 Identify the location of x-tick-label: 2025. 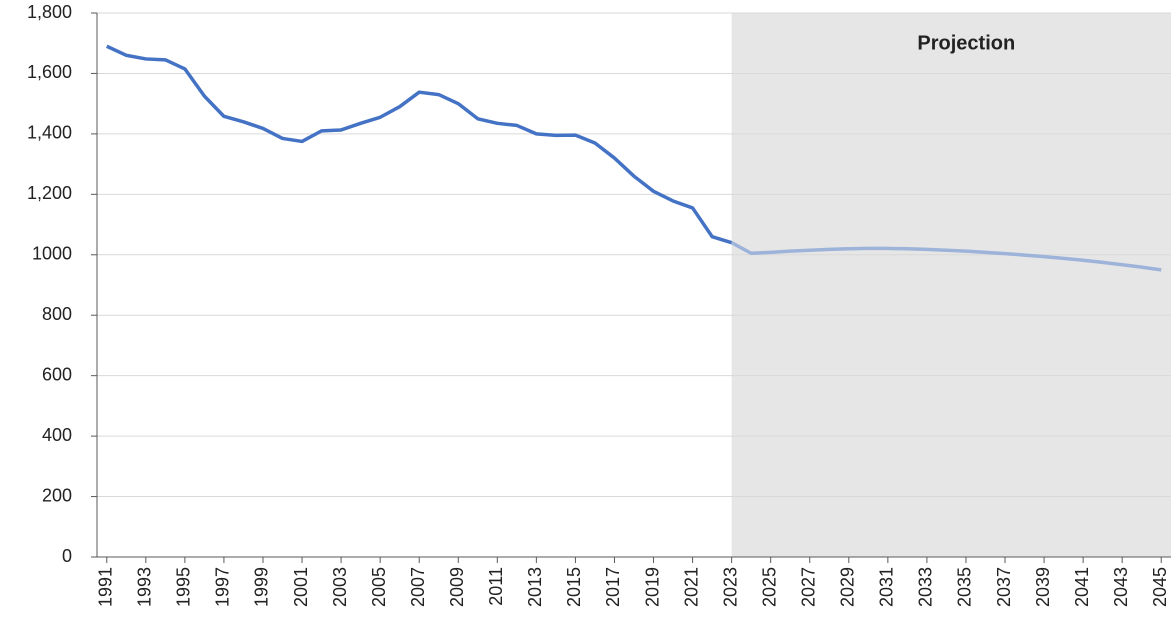
(769, 587).